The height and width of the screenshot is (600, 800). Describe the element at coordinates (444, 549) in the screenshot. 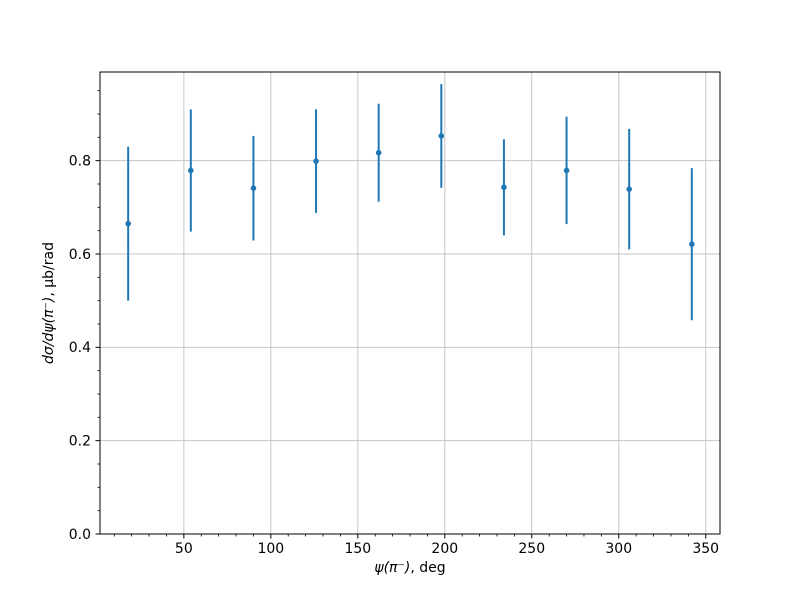

I see `x-tick-label: 200` at that location.